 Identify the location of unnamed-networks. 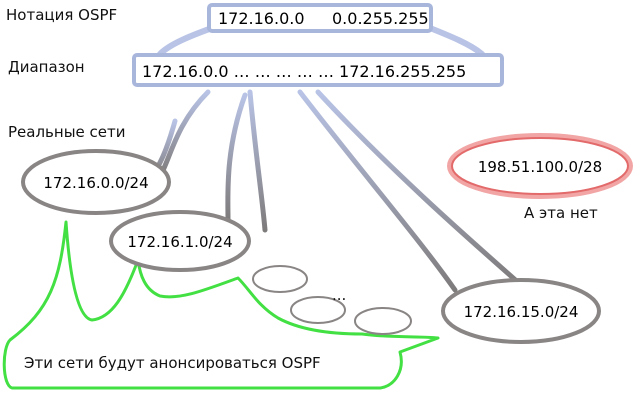
(332, 300).